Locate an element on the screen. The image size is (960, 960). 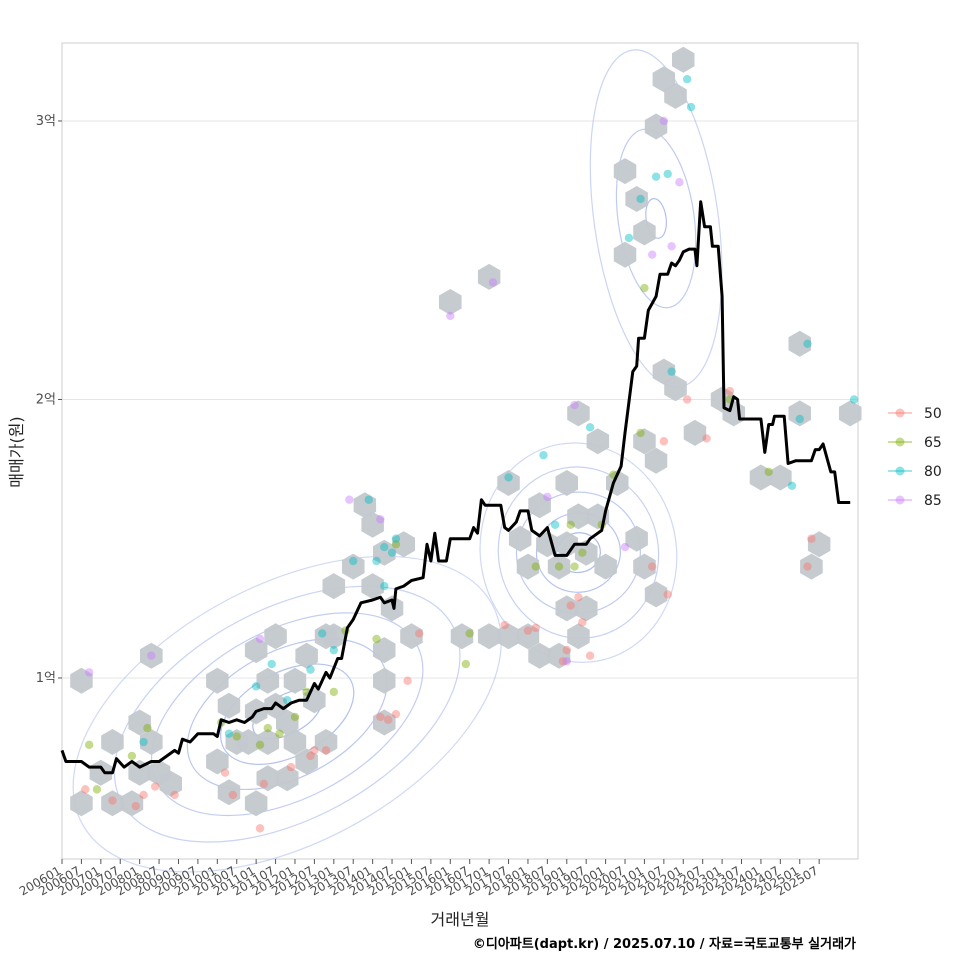
legend-key-marker is located at coordinates (900, 471).